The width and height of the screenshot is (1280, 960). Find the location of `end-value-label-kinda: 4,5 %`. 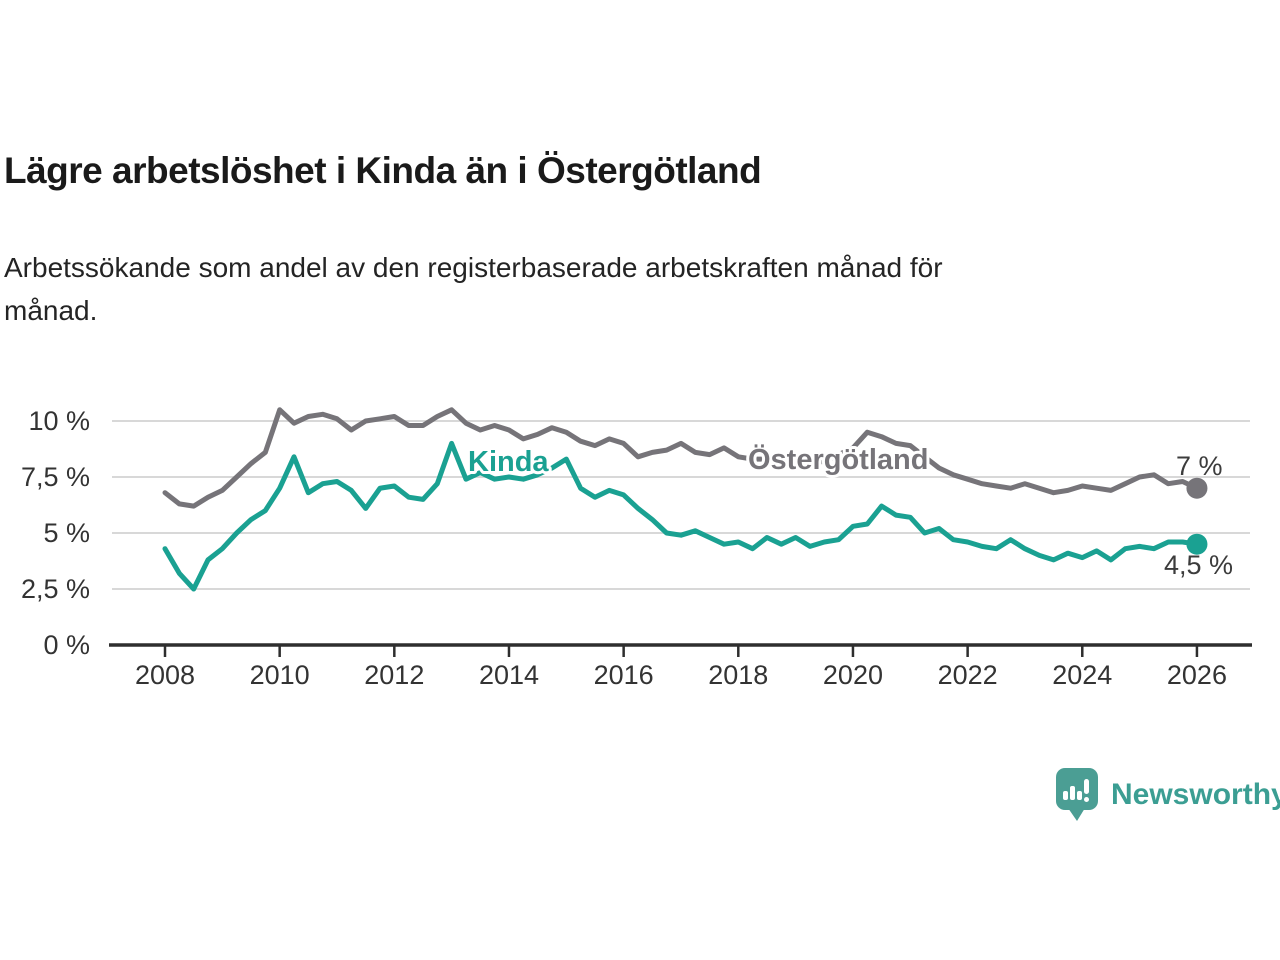

end-value-label-kinda: 4,5 % is located at coordinates (1198, 565).